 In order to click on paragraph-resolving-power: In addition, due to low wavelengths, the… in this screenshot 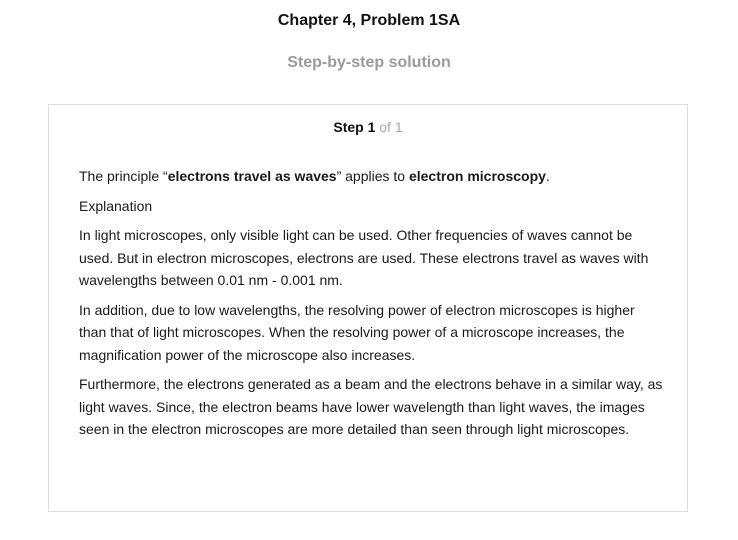, I will do `click(357, 332)`.